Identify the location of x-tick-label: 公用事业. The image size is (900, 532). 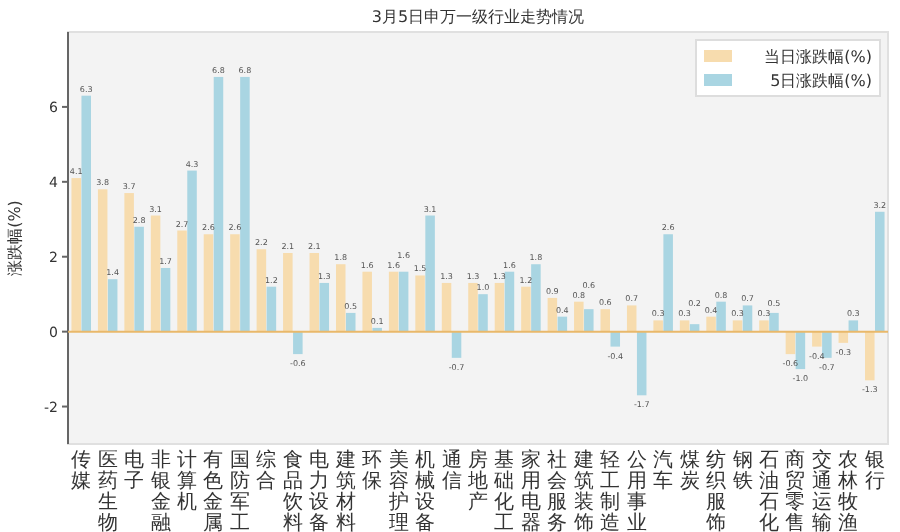
(636, 490).